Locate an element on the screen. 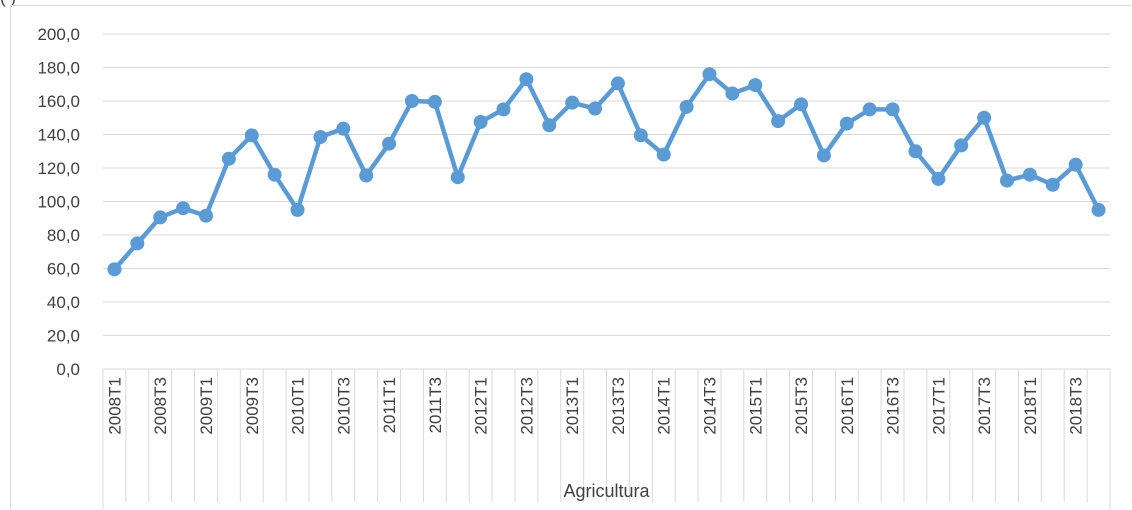 The image size is (1132, 510). x-tick-label: 2013T3 is located at coordinates (618, 406).